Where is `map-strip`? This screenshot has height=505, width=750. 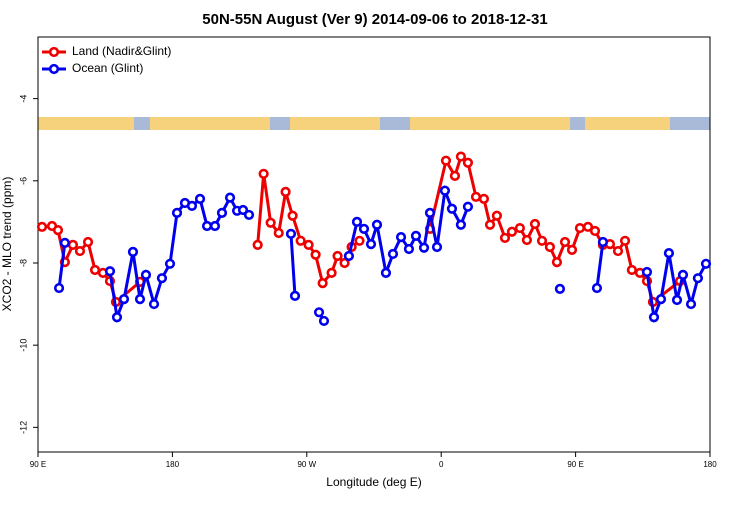 map-strip is located at coordinates (374, 123).